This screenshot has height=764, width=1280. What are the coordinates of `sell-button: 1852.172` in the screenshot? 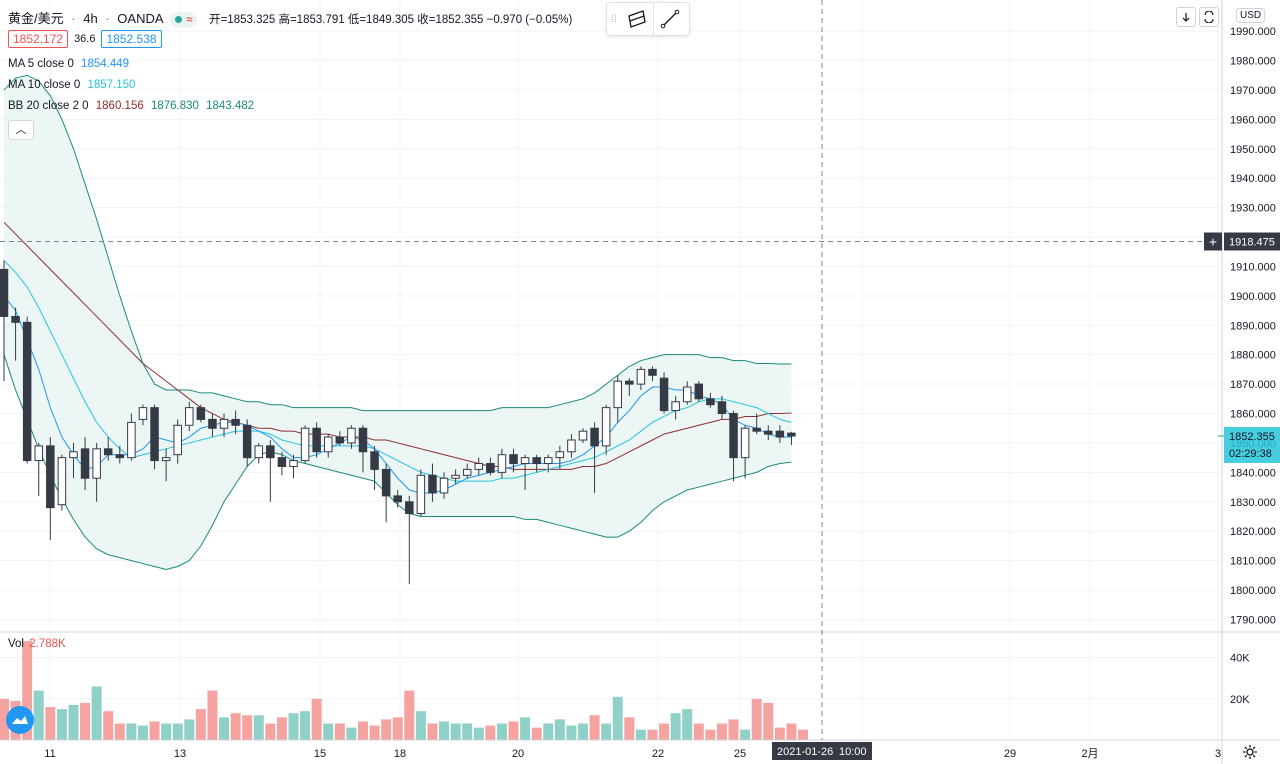 It's located at (38, 39).